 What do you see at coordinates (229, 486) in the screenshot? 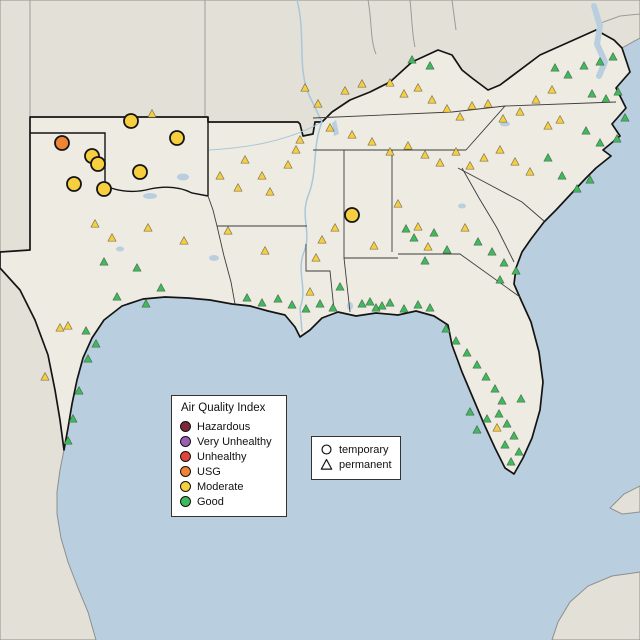
I see `aqi-legend-item: Moderate` at bounding box center [229, 486].